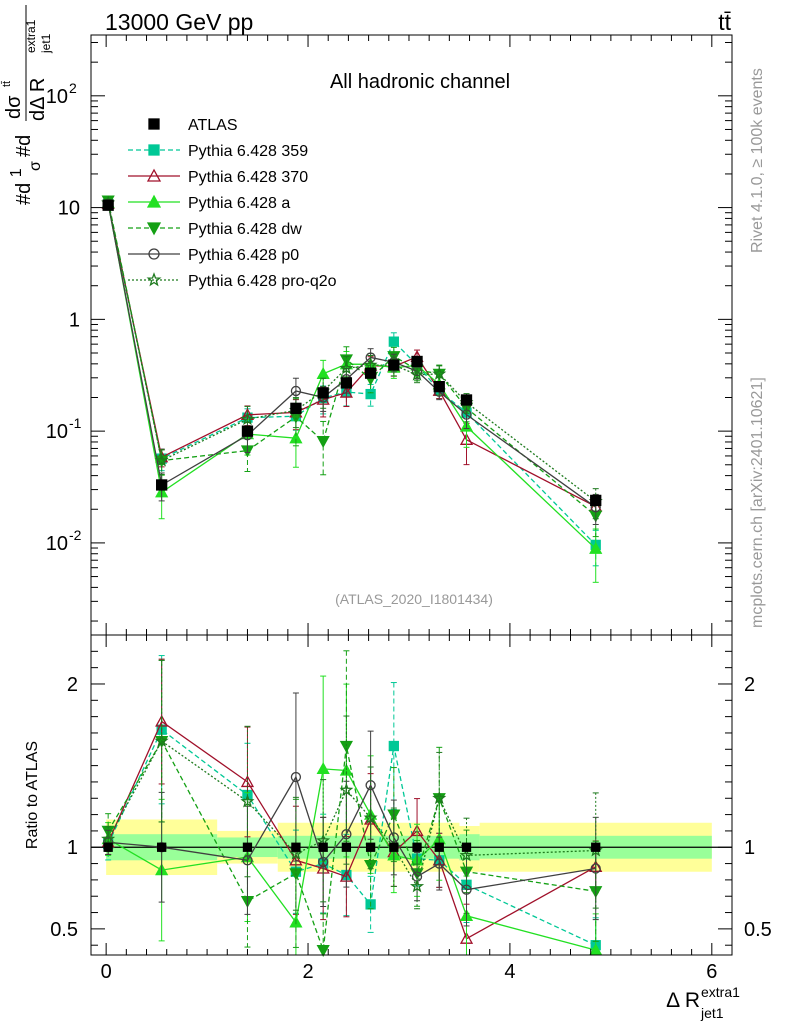 This screenshot has width=786, height=1024. I want to click on ratio-line-p370, so click(352, 830).